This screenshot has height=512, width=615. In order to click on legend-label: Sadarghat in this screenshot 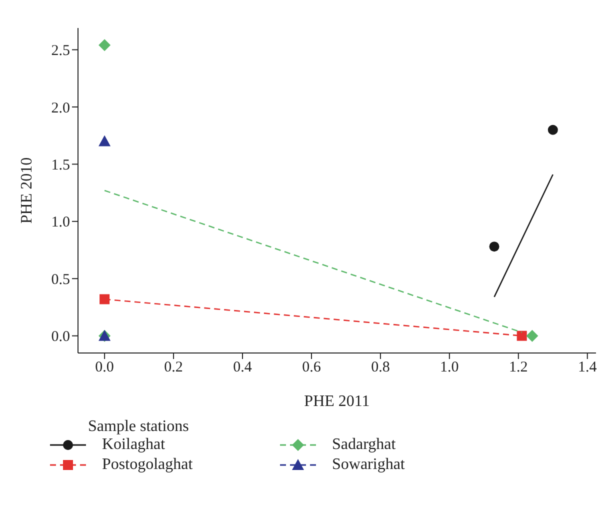, I will do `click(364, 445)`.